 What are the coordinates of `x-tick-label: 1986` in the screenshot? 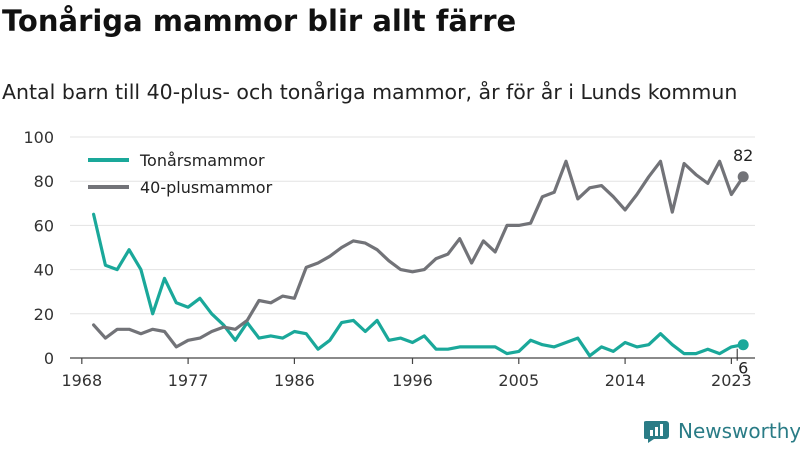 It's located at (294, 380).